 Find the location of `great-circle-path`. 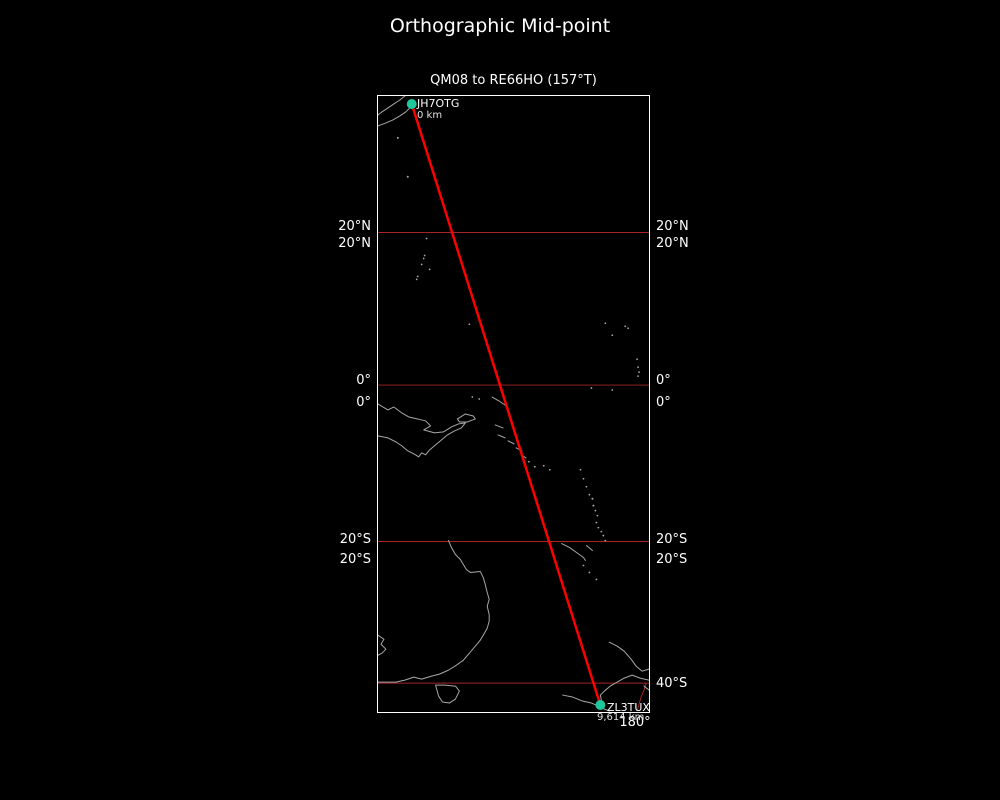

great-circle-path is located at coordinates (506, 404).